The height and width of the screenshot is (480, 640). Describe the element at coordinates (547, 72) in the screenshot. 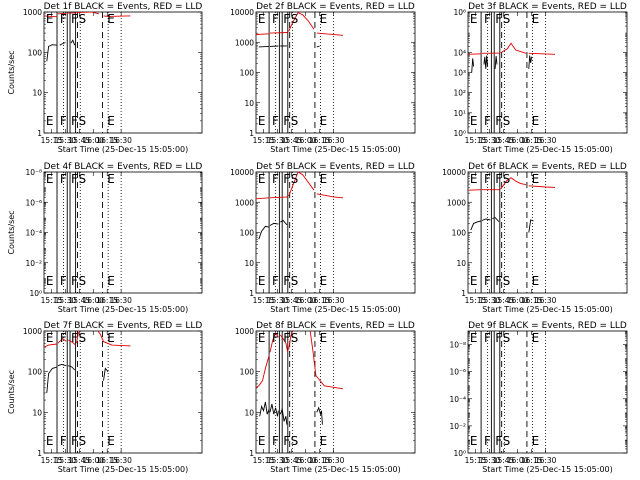

I see `plot-frame` at that location.